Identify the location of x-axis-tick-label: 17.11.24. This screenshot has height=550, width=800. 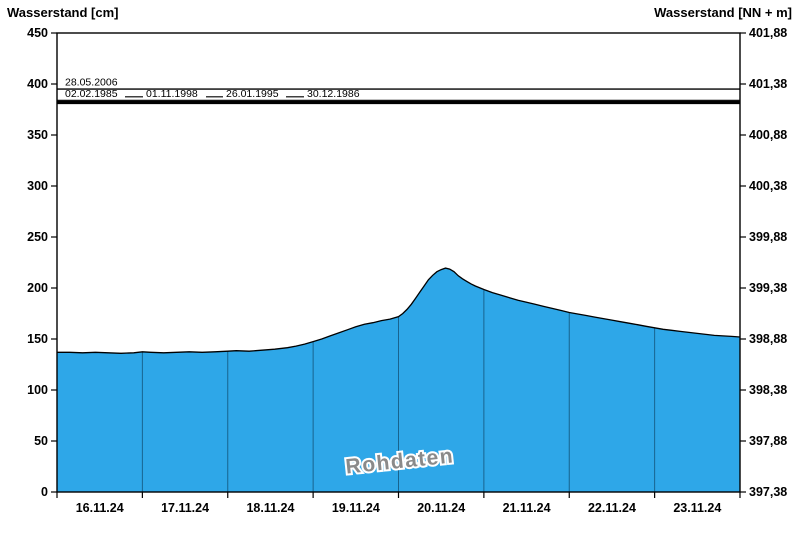
(185, 508).